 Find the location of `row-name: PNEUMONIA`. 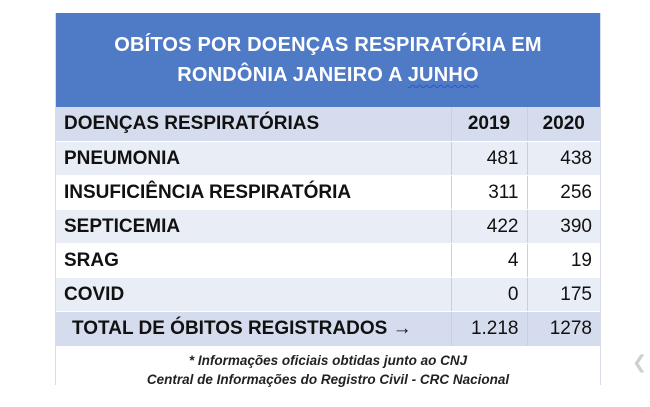

row-name: PNEUMONIA is located at coordinates (253, 158).